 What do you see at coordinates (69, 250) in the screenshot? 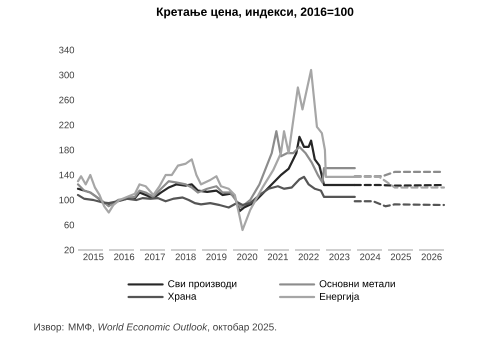
I see `y-tick-label: 20` at bounding box center [69, 250].